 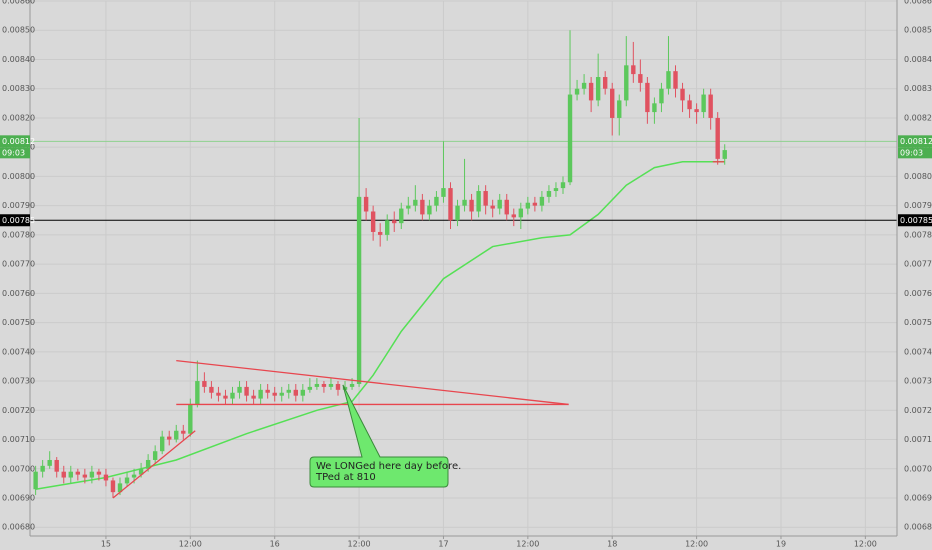 What do you see at coordinates (18, 176) in the screenshot?
I see `y-tick-label: 0.00800` at bounding box center [18, 176].